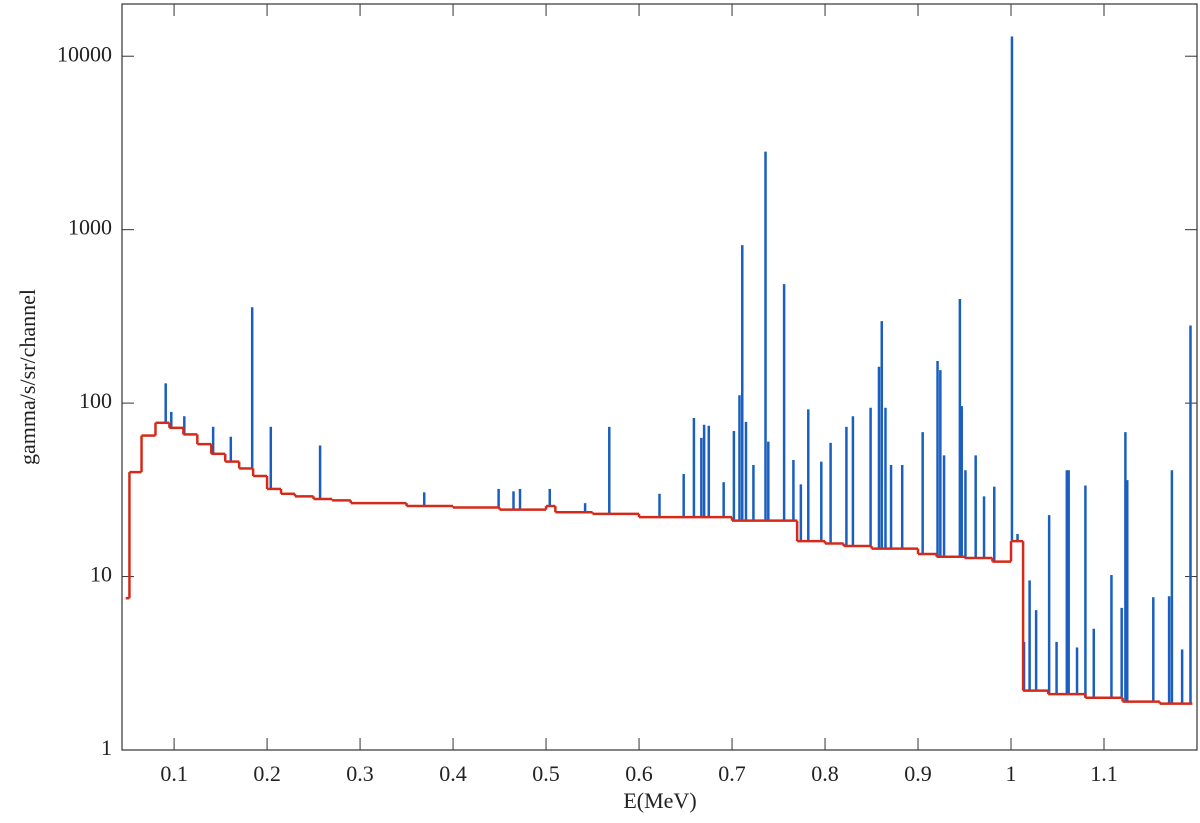 The height and width of the screenshot is (823, 1200). I want to click on x-axis-label: E(MeV), so click(659, 800).